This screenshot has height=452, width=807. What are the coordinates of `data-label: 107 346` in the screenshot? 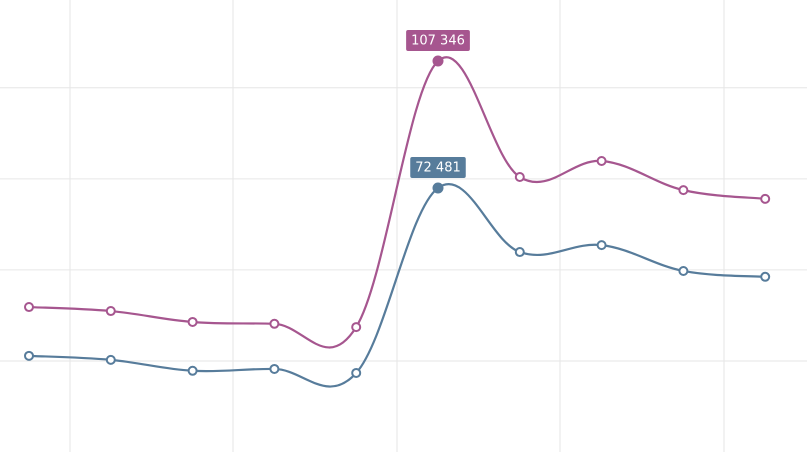 It's located at (438, 41).